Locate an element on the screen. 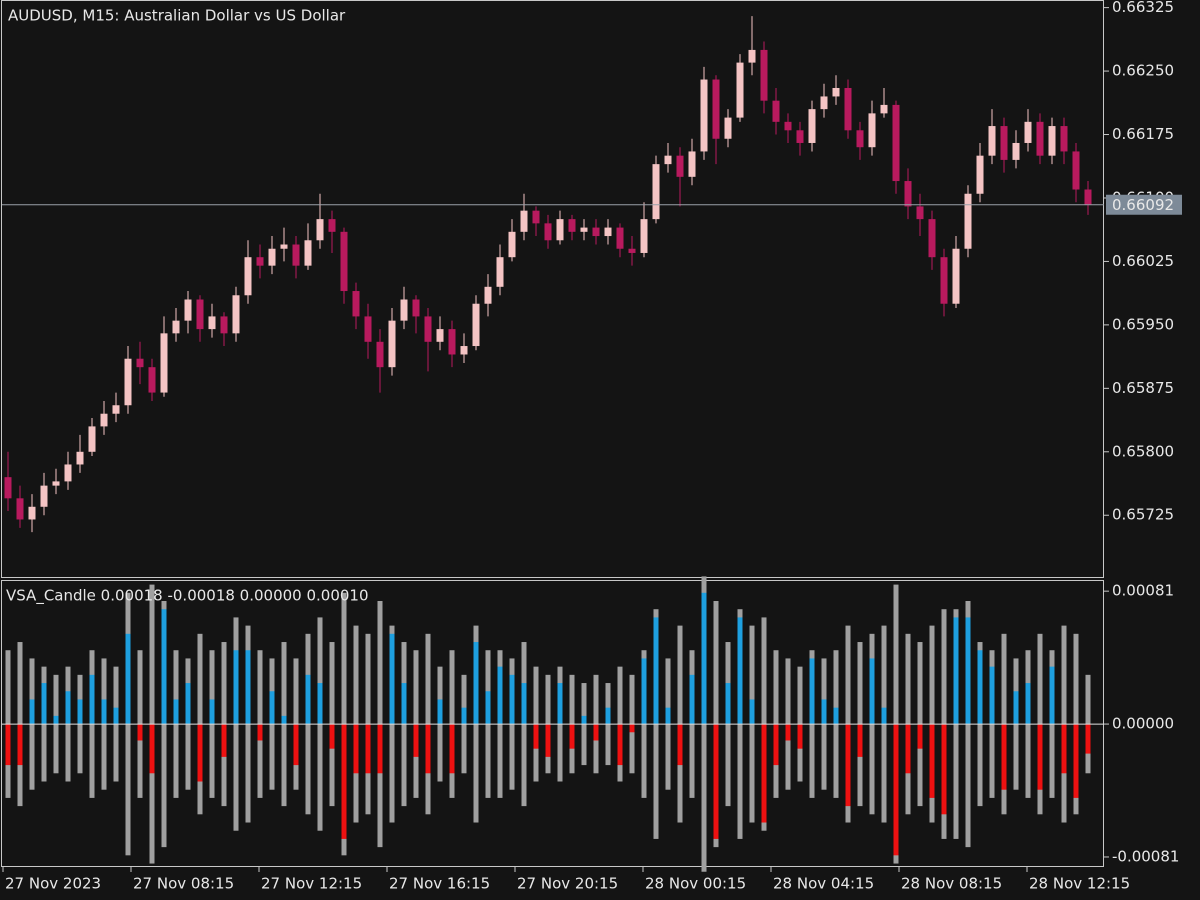  y-tick-label: 0.66175 is located at coordinates (1143, 134).